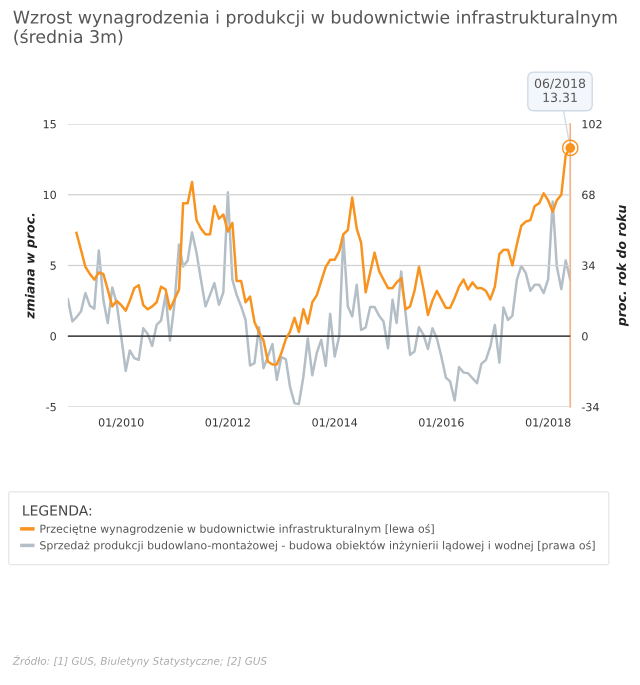  I want to click on text: Źródło: [1] GUS, Biuletyny Statystyczne; [2] GUS, so click(139, 661).